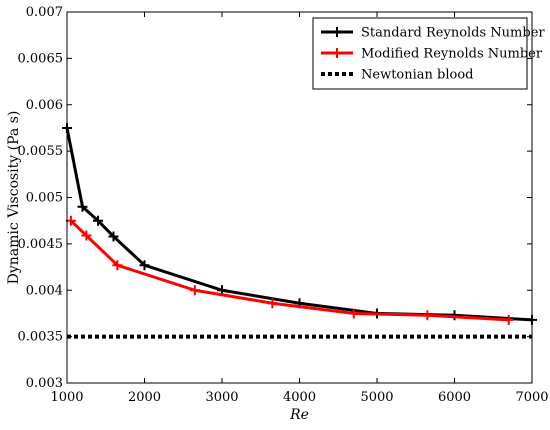  What do you see at coordinates (376, 397) in the screenshot?
I see `x-tick-label-4: 5000` at bounding box center [376, 397].